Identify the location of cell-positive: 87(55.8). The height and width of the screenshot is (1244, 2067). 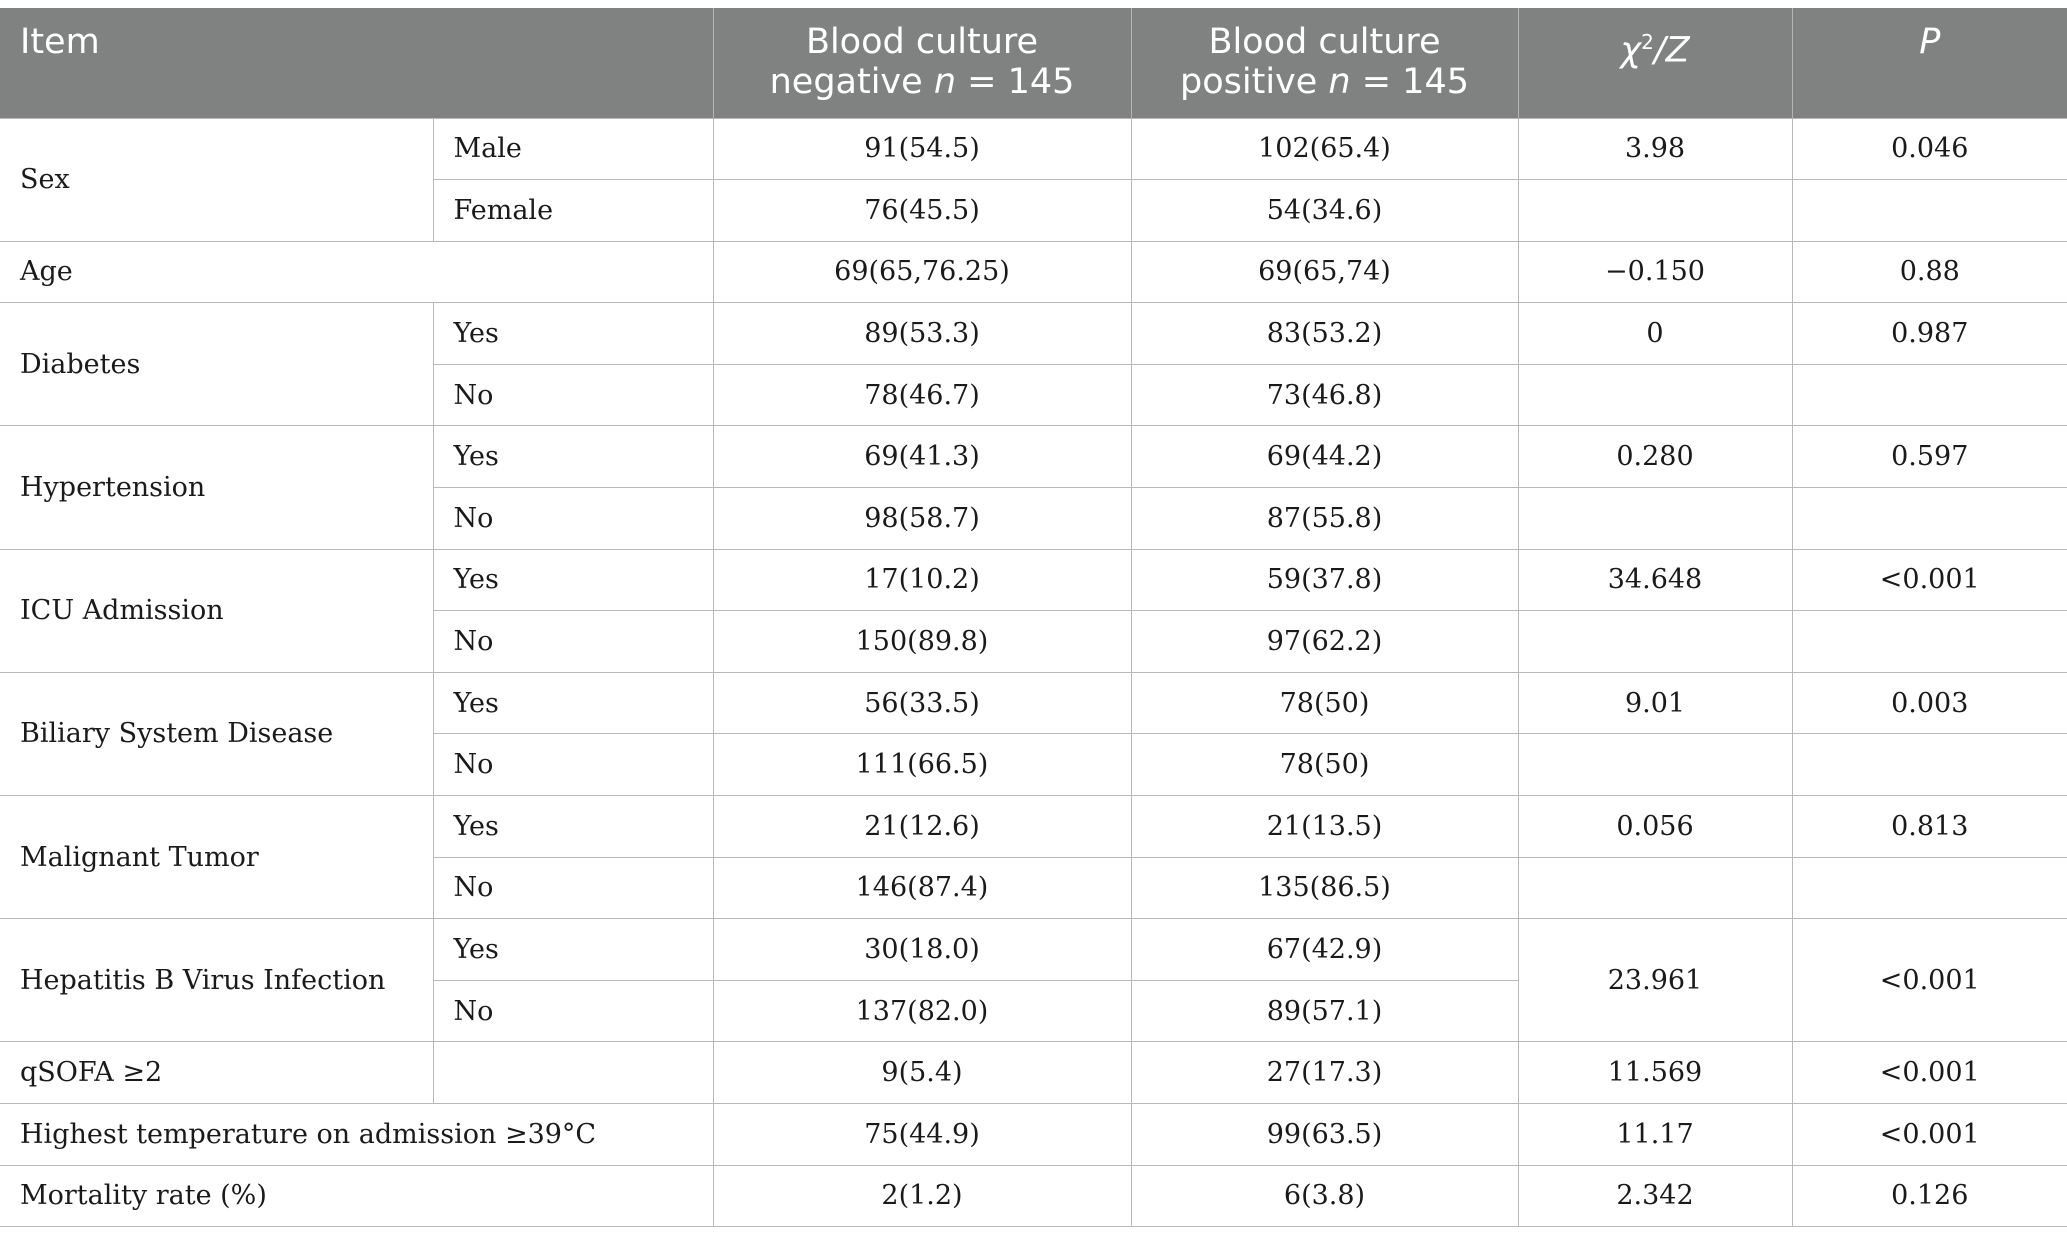
(1324, 518).